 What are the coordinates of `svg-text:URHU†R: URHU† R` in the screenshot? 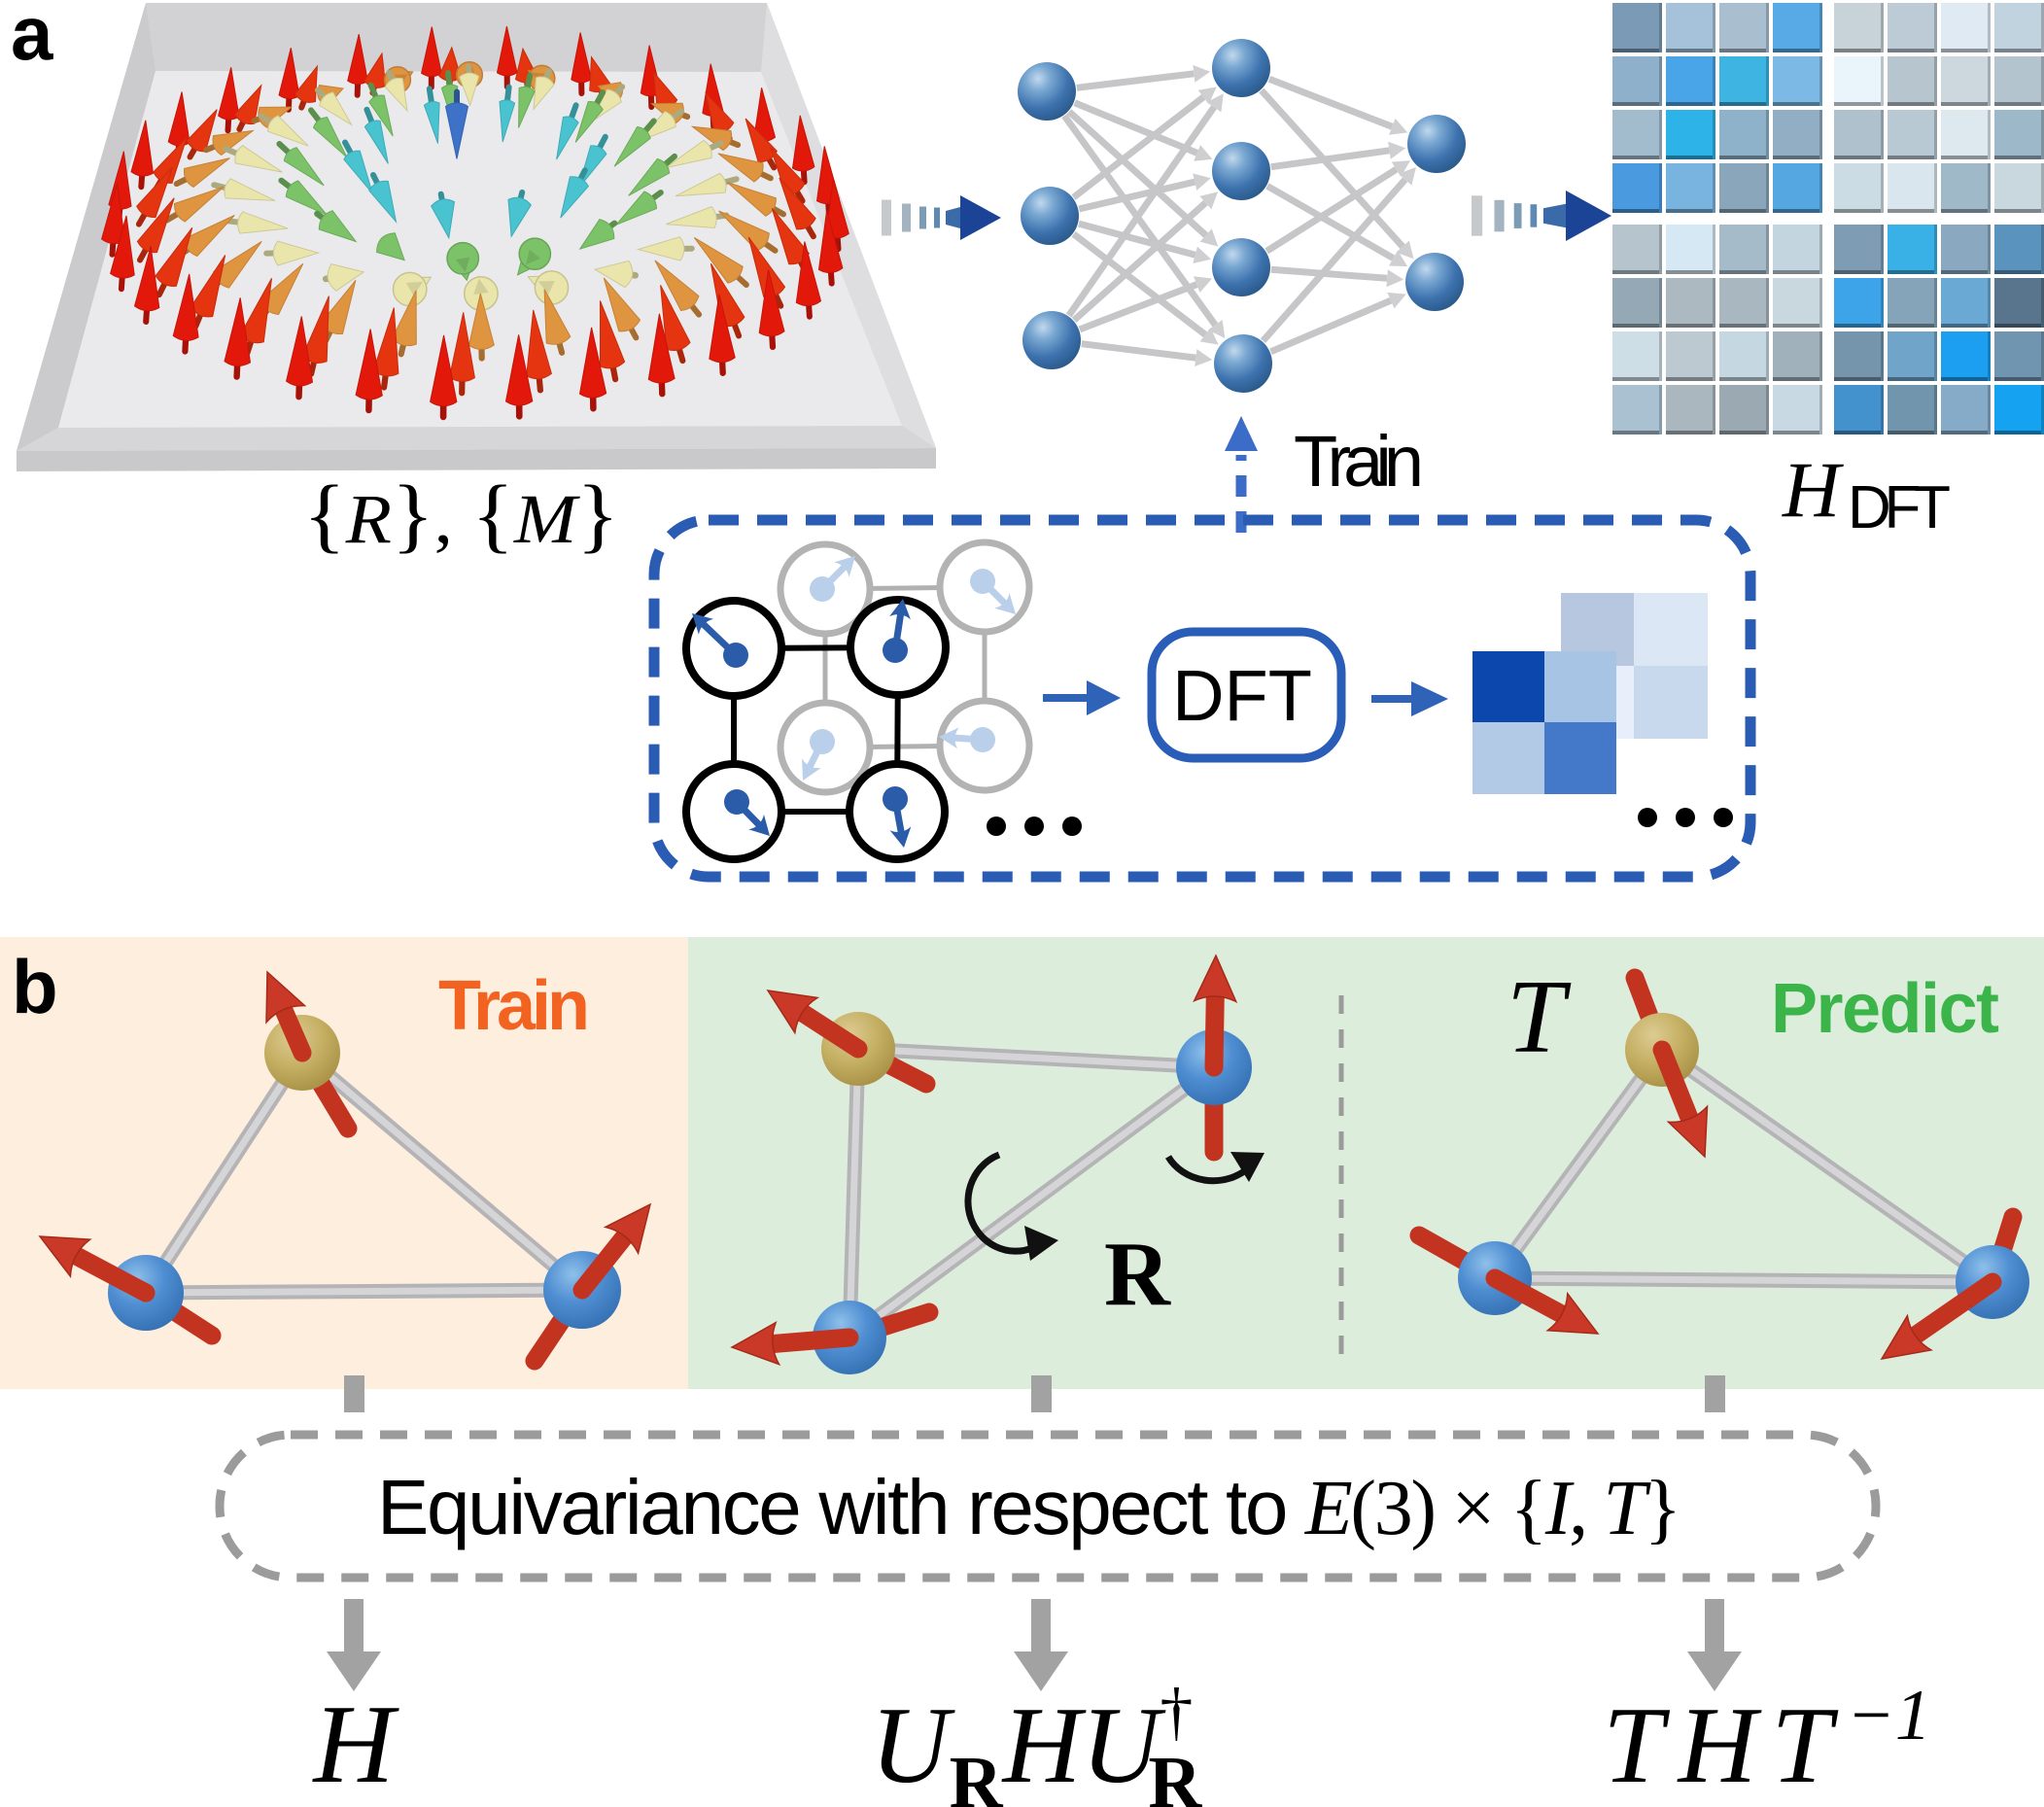 It's located at (1037, 1740).